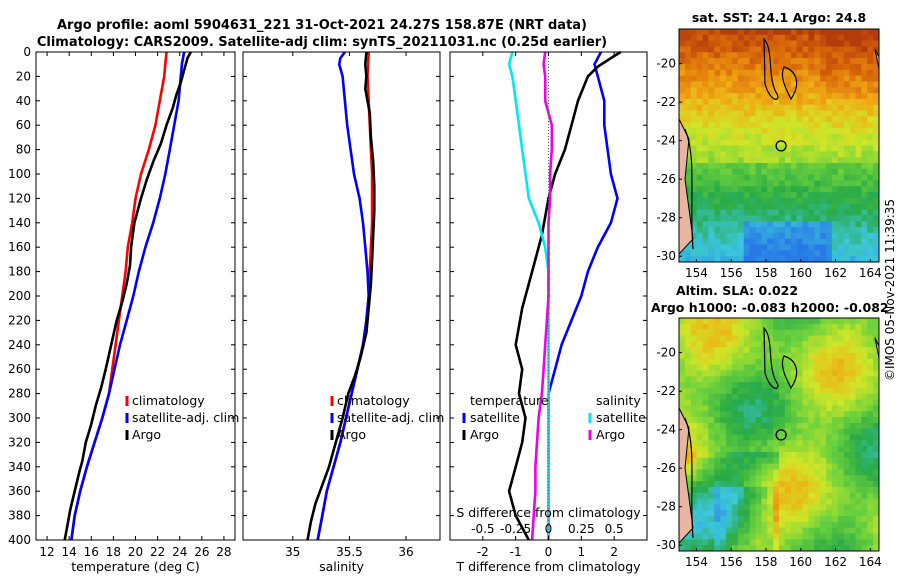  Describe the element at coordinates (91, 552) in the screenshot. I see `x-tick-label: 16` at that location.